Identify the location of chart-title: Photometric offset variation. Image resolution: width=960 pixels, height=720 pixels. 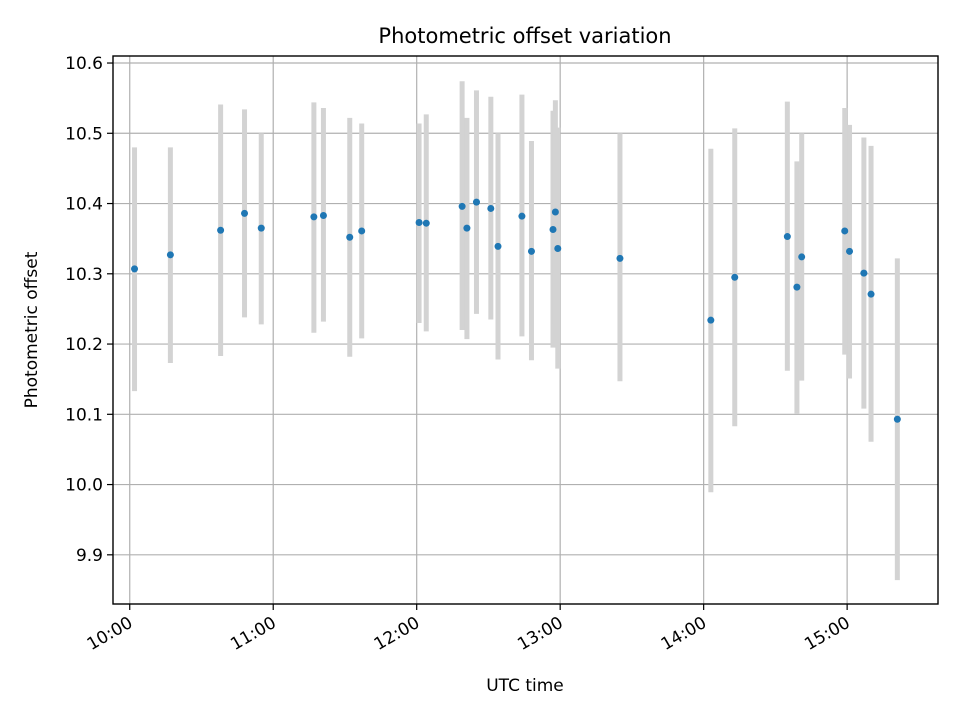
(524, 36).